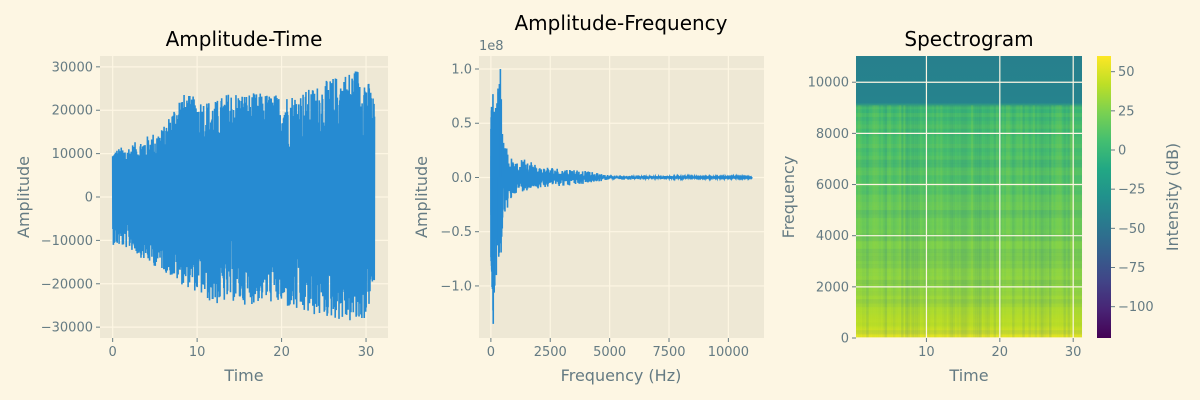 The height and width of the screenshot is (400, 1200). Describe the element at coordinates (828, 83) in the screenshot. I see `y-tick-label: 10000` at that location.